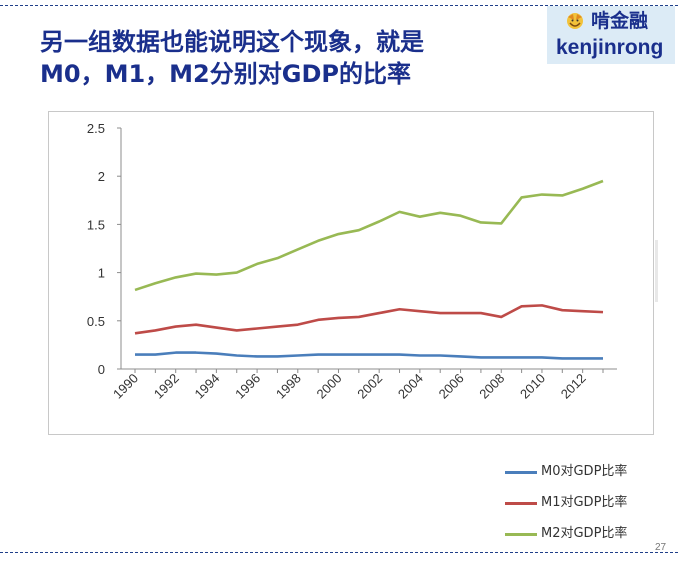 Image resolution: width=678 pixels, height=561 pixels. What do you see at coordinates (369, 319) in the screenshot?
I see `series-line-m1` at bounding box center [369, 319].